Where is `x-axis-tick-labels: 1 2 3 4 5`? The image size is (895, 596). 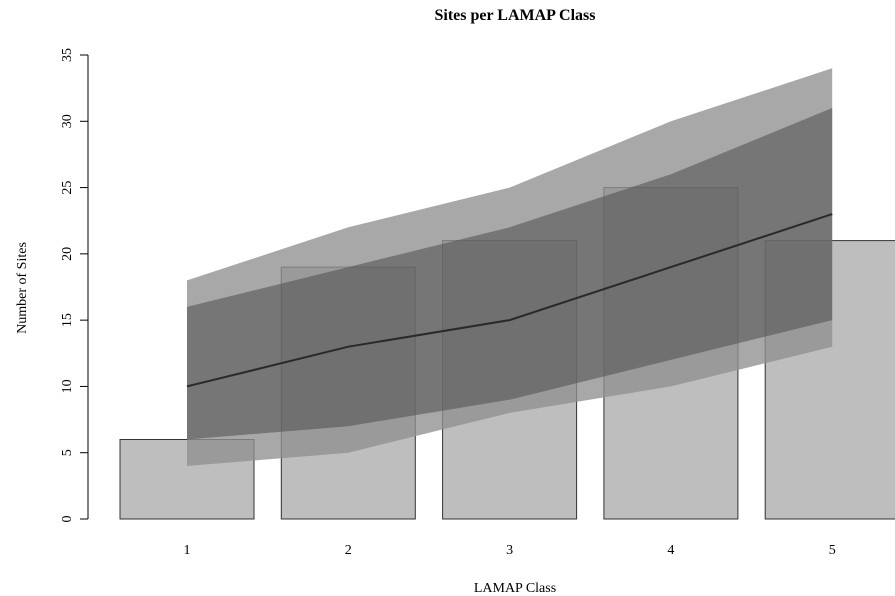 x-axis-tick-labels: 1 2 3 4 5 is located at coordinates (510, 550).